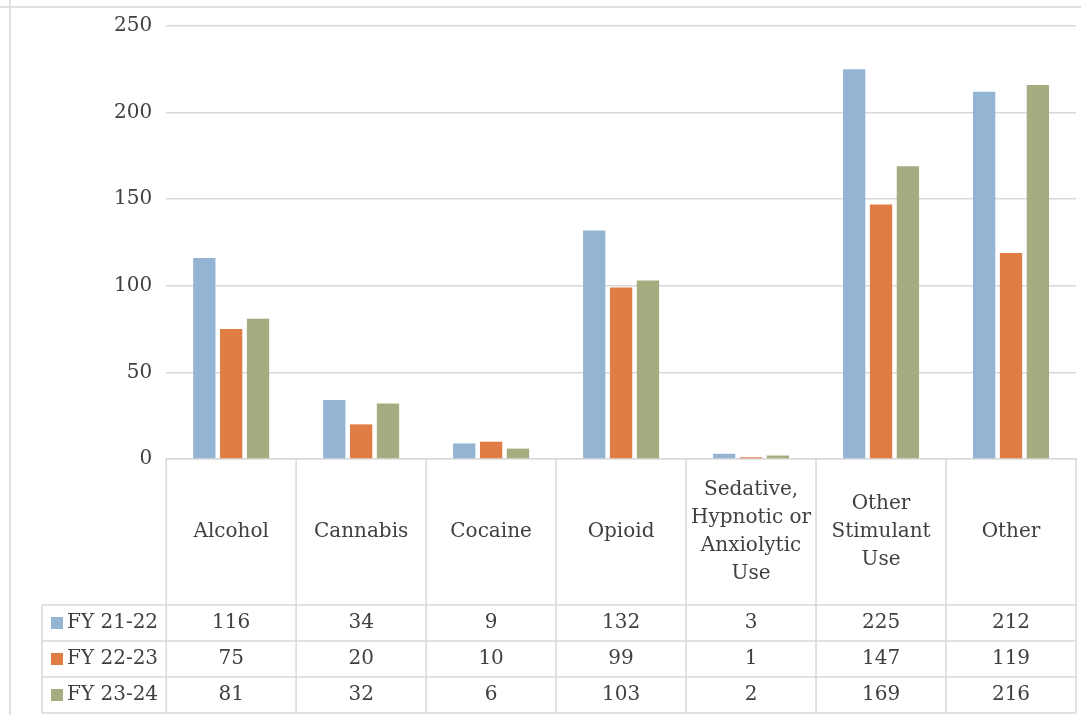 The width and height of the screenshot is (1081, 715). What do you see at coordinates (146, 457) in the screenshot?
I see `y-tick-label: 0` at bounding box center [146, 457].